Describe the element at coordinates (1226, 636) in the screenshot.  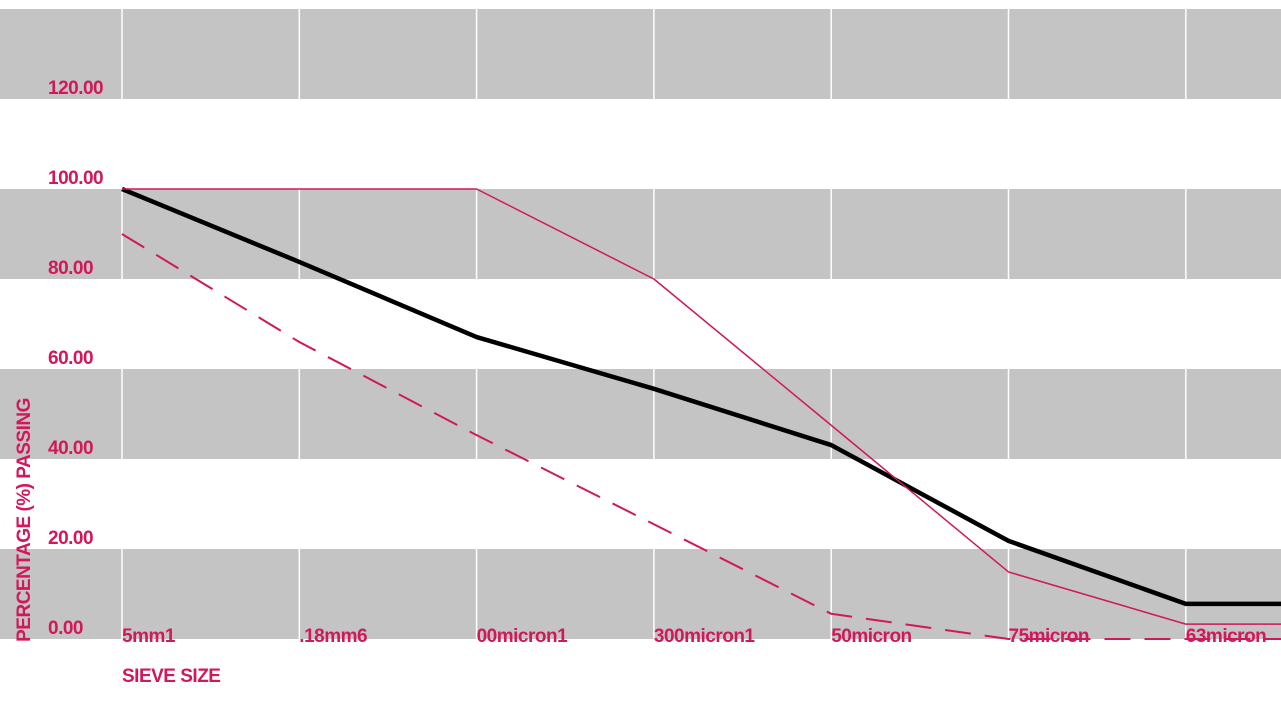
I see `x-tick-label: 63micron` at that location.